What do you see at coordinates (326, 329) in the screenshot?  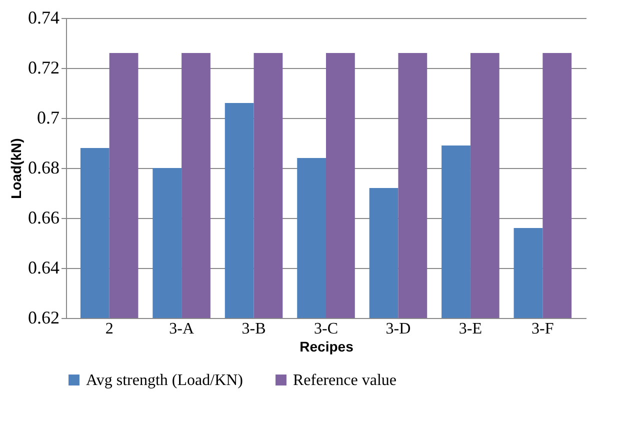 I see `x-tick-label: 3-C` at bounding box center [326, 329].